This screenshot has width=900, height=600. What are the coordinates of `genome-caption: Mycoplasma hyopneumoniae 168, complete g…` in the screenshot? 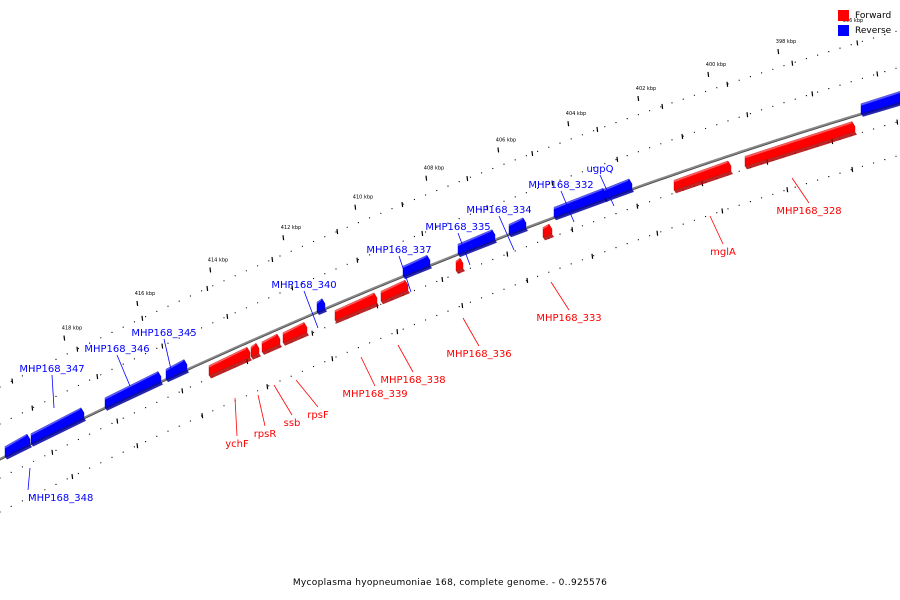 It's located at (450, 583).